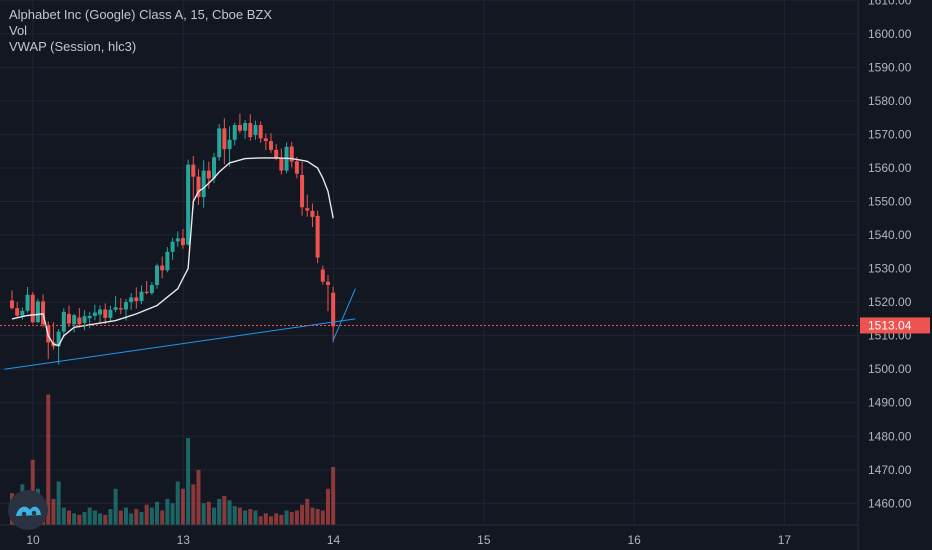 Image resolution: width=932 pixels, height=550 pixels. What do you see at coordinates (634, 540) in the screenshot?
I see `time-tick-label: 16` at bounding box center [634, 540].